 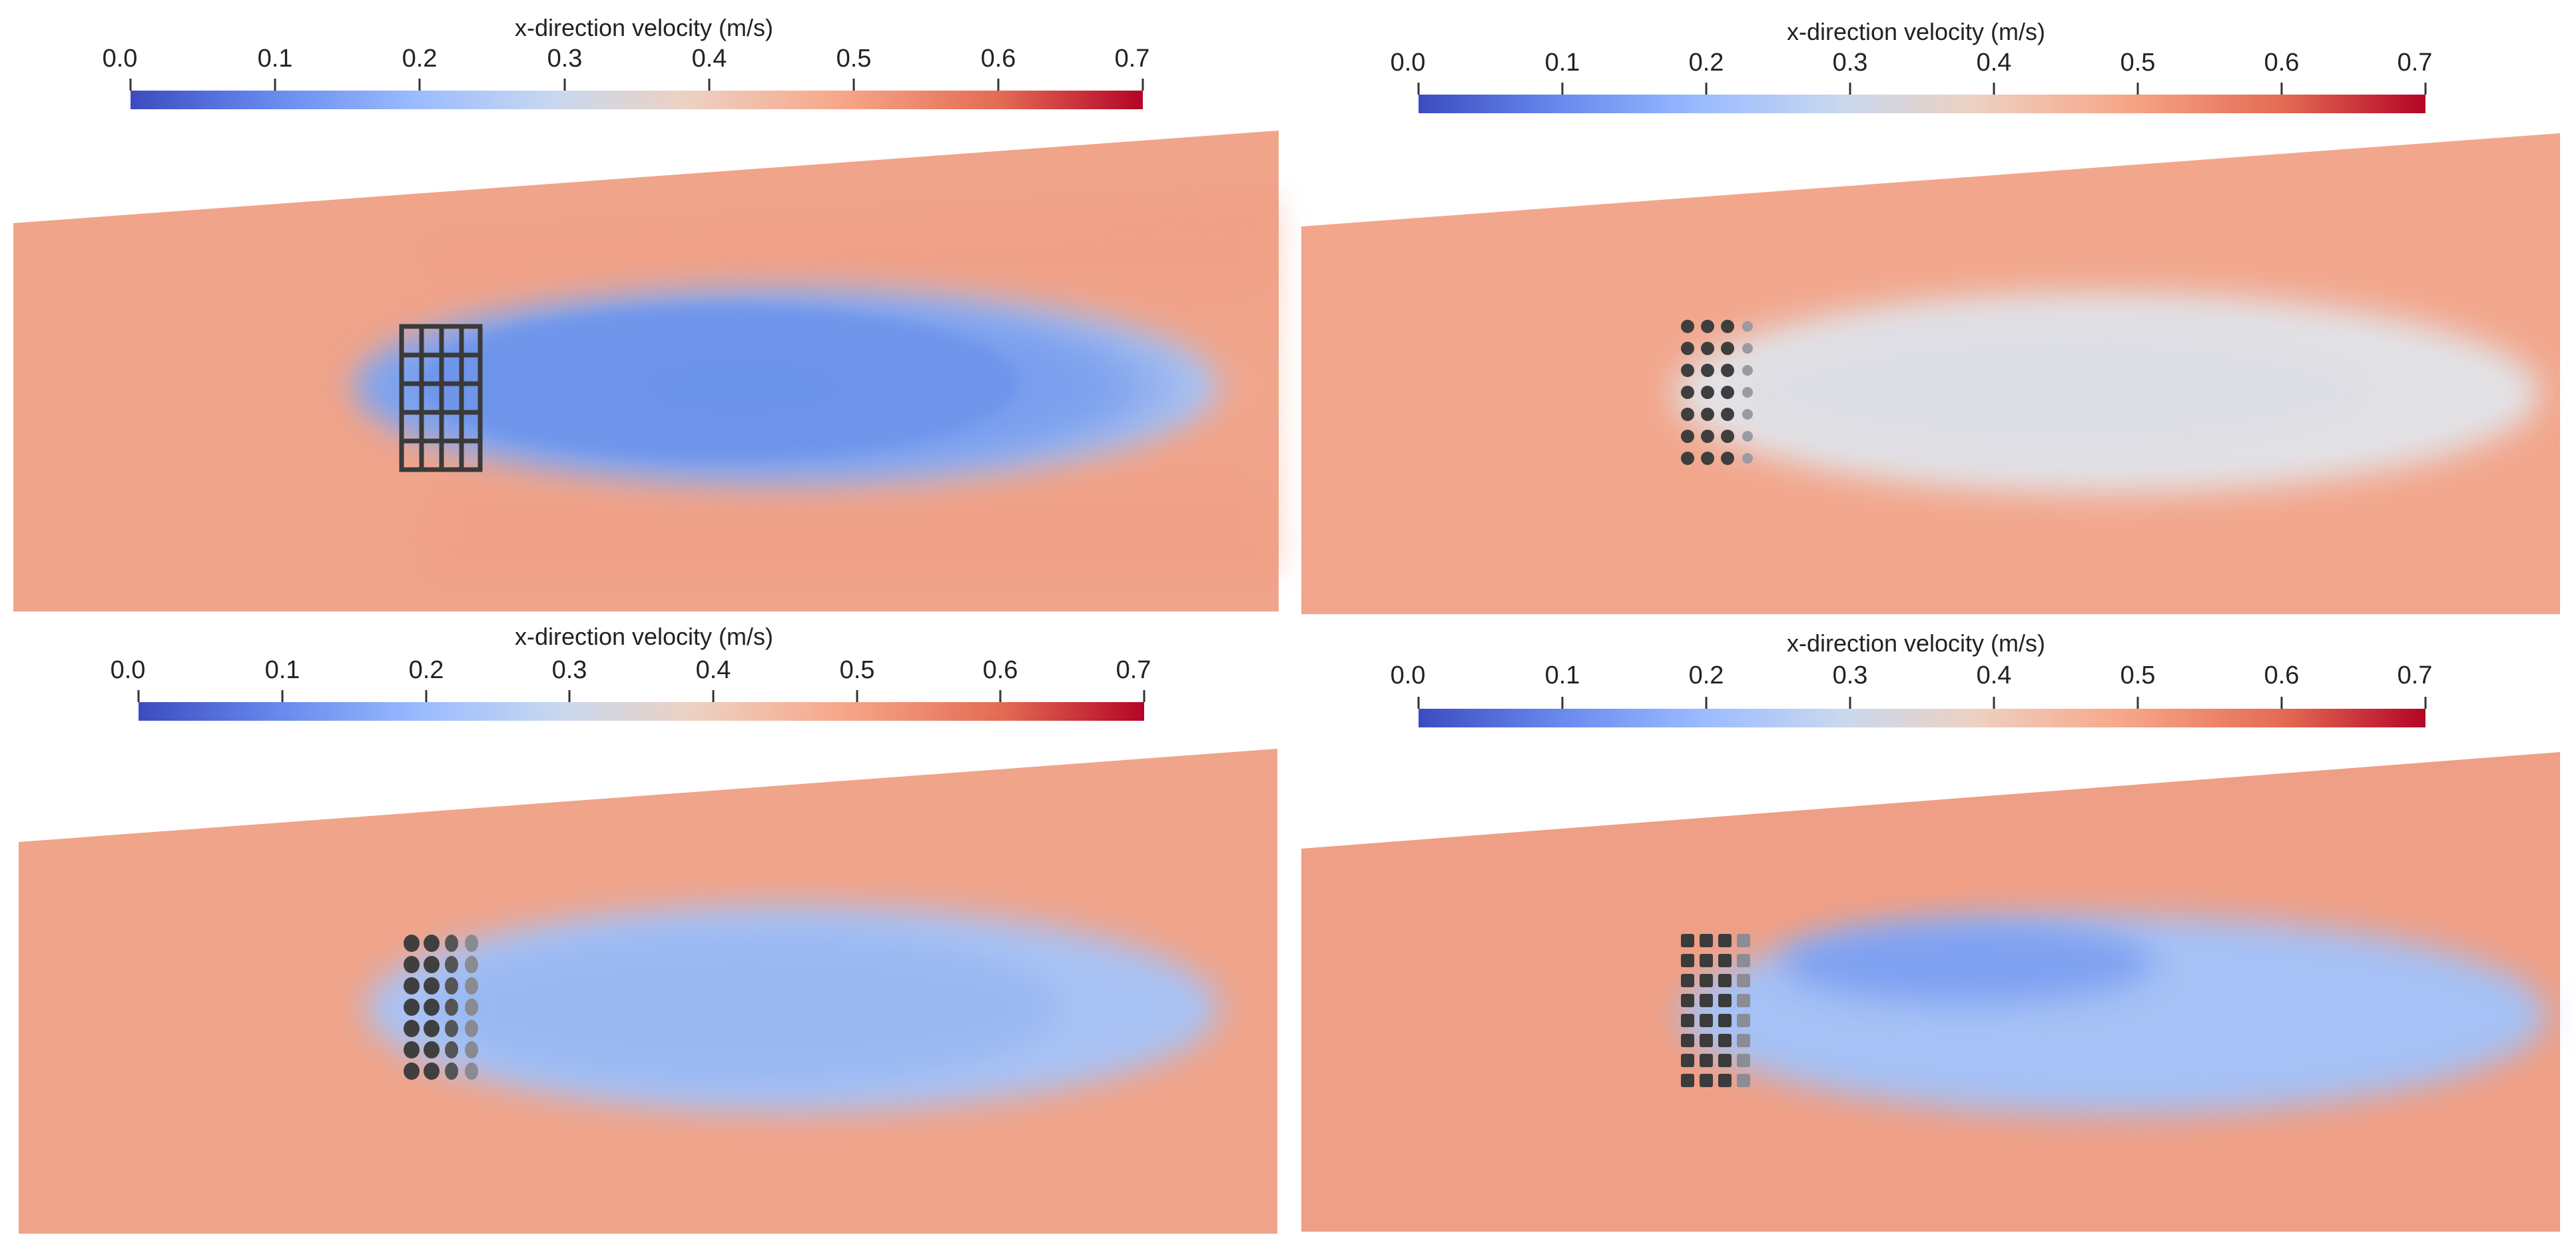 I want to click on obstacle-grid, so click(x=441, y=398).